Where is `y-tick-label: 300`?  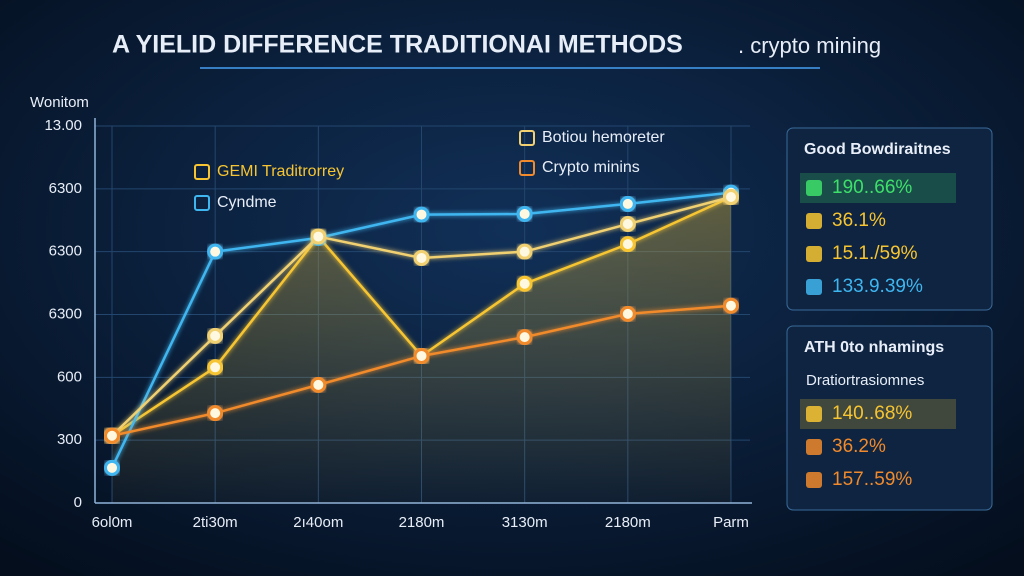
y-tick-label: 300 is located at coordinates (69, 439).